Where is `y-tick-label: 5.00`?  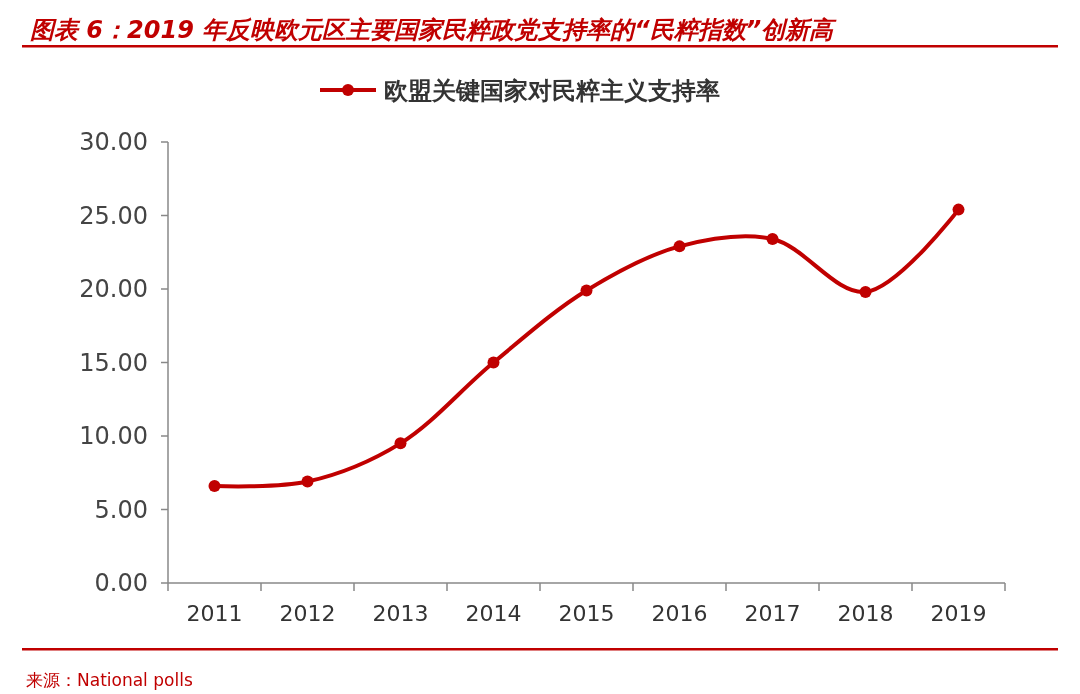
y-tick-label: 5.00 is located at coordinates (121, 509).